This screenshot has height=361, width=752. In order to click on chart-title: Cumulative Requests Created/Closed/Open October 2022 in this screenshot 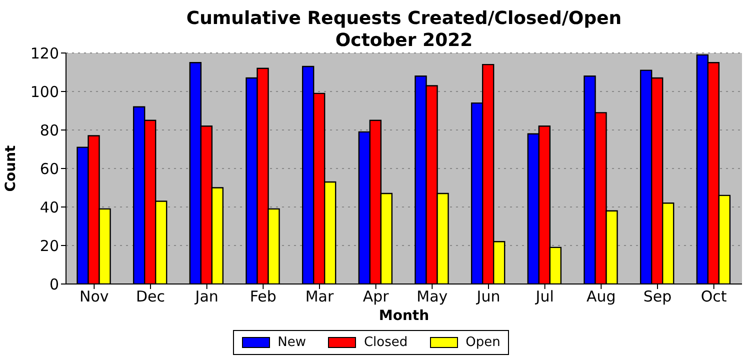, I will do `click(404, 30)`.